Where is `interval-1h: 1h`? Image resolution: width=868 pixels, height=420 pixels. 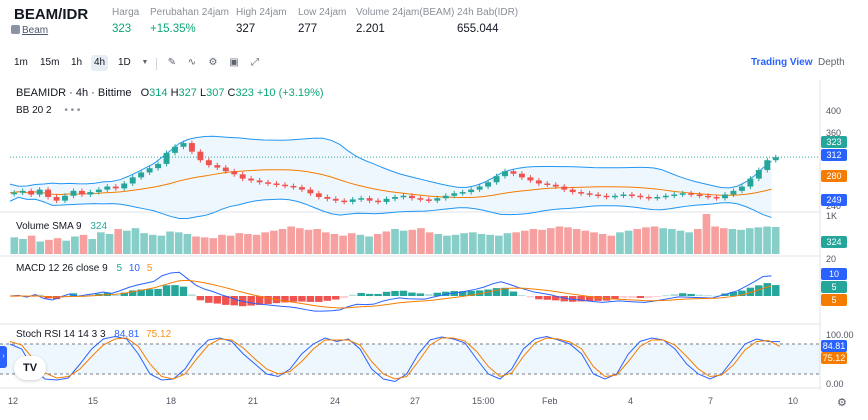
interval-1h: 1h is located at coordinates (77, 62).